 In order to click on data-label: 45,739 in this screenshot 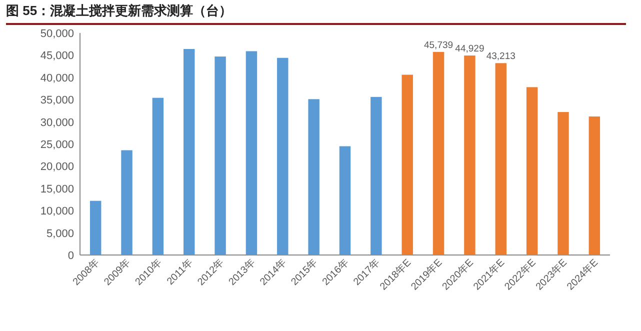, I will do `click(439, 45)`.